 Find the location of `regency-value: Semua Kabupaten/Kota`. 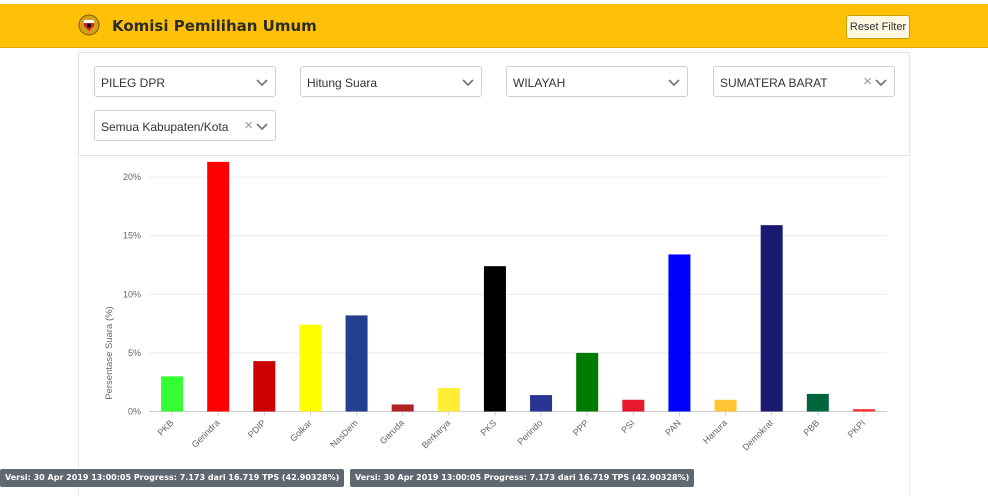

regency-value: Semua Kabupaten/Kota is located at coordinates (165, 127).